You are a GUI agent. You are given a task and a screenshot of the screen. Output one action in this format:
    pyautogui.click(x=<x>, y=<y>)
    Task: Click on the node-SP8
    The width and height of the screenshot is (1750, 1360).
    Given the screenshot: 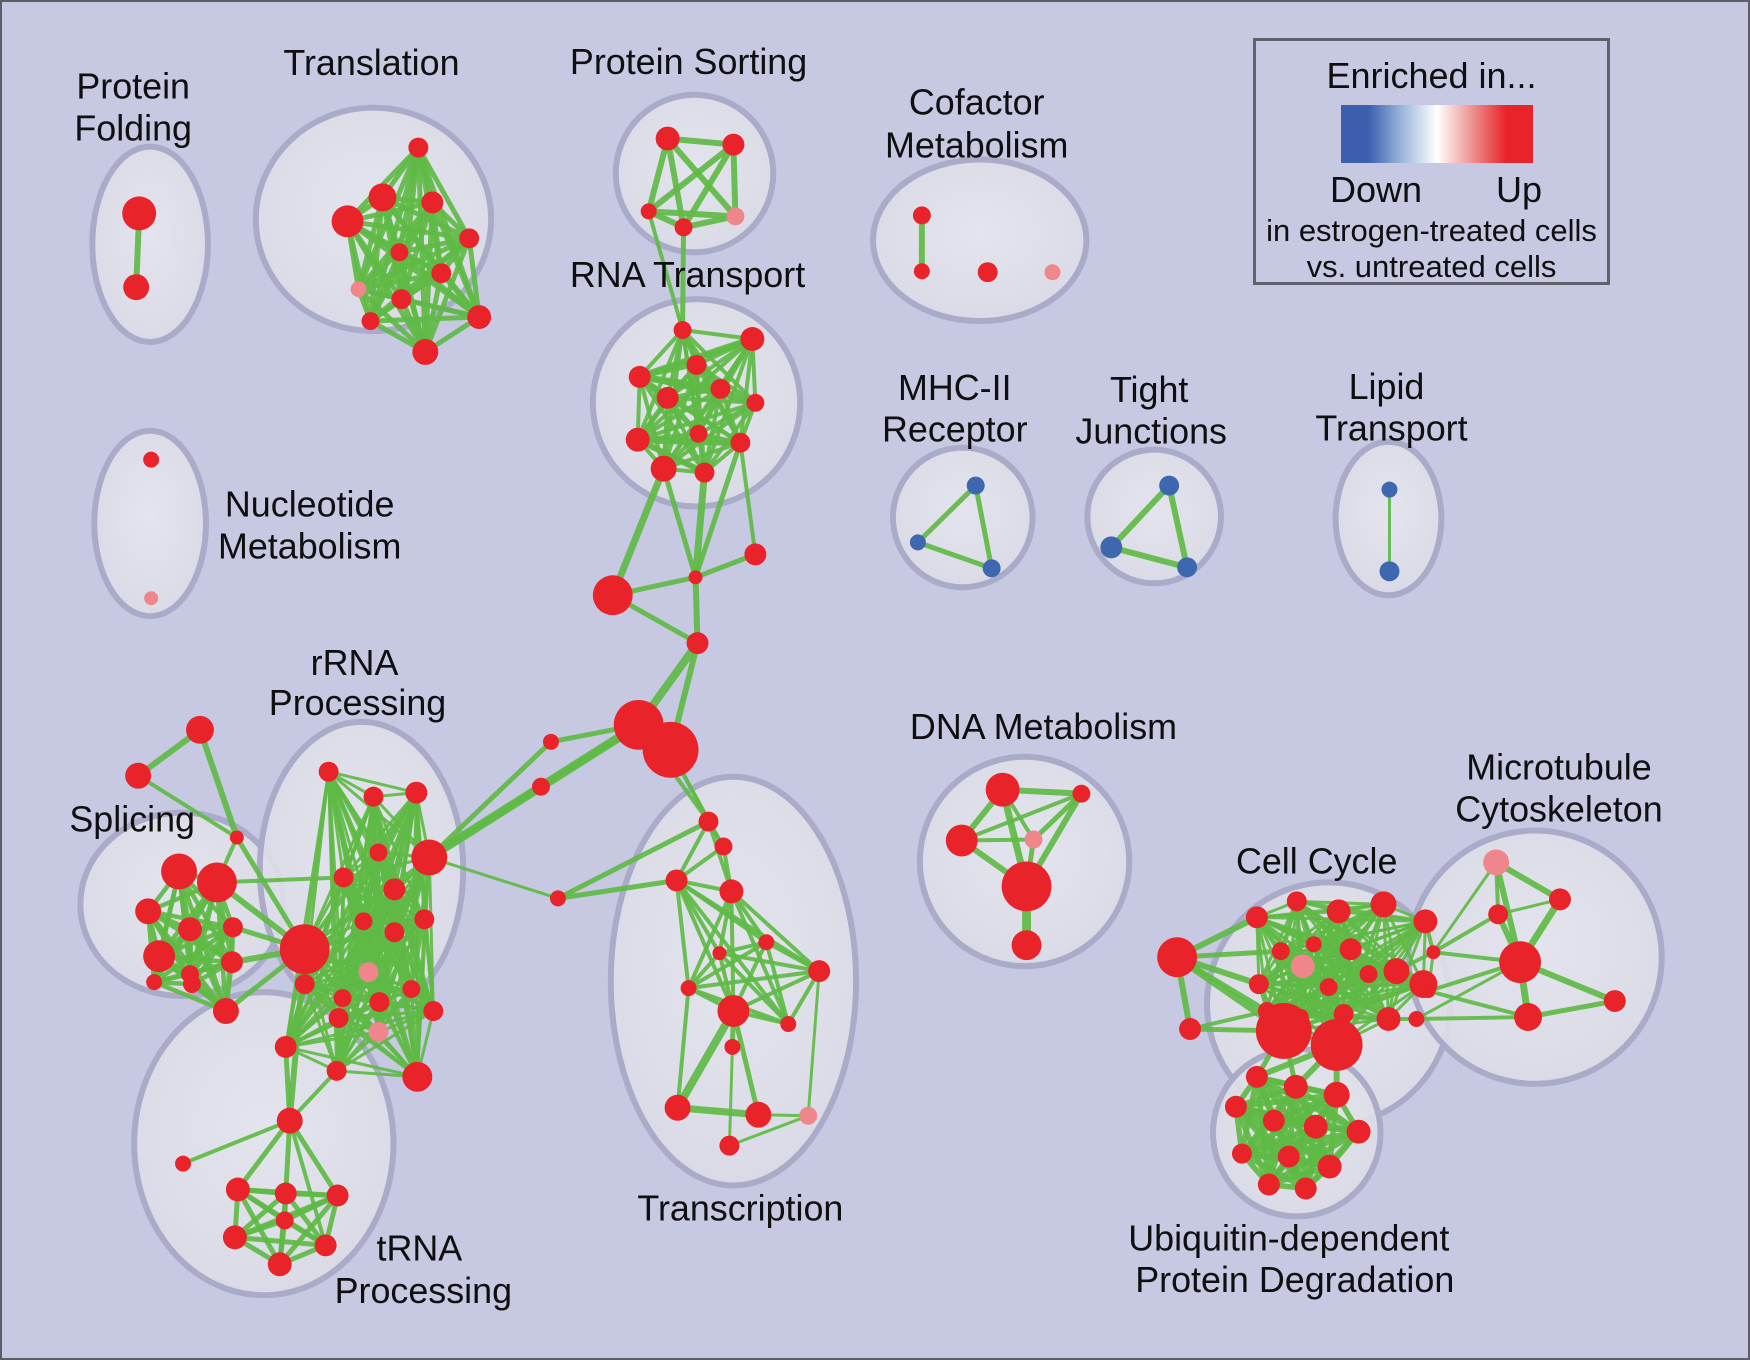 What is the action you would take?
    pyautogui.click(x=231, y=962)
    